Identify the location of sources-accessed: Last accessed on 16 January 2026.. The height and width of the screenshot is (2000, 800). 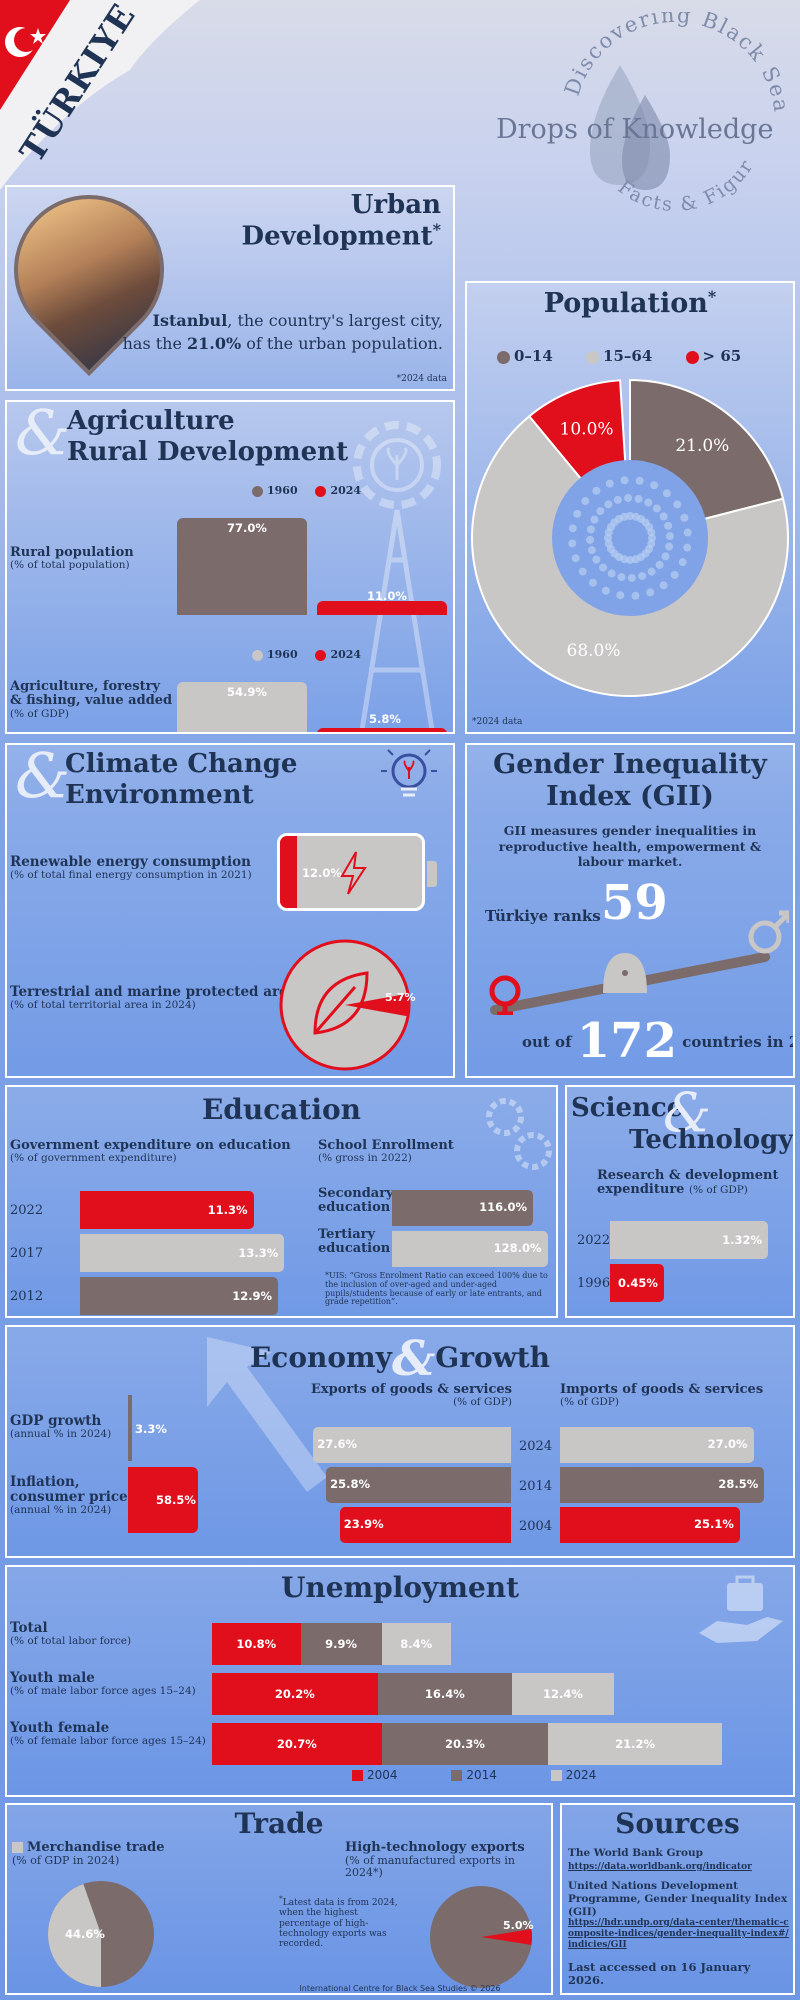
(659, 1973).